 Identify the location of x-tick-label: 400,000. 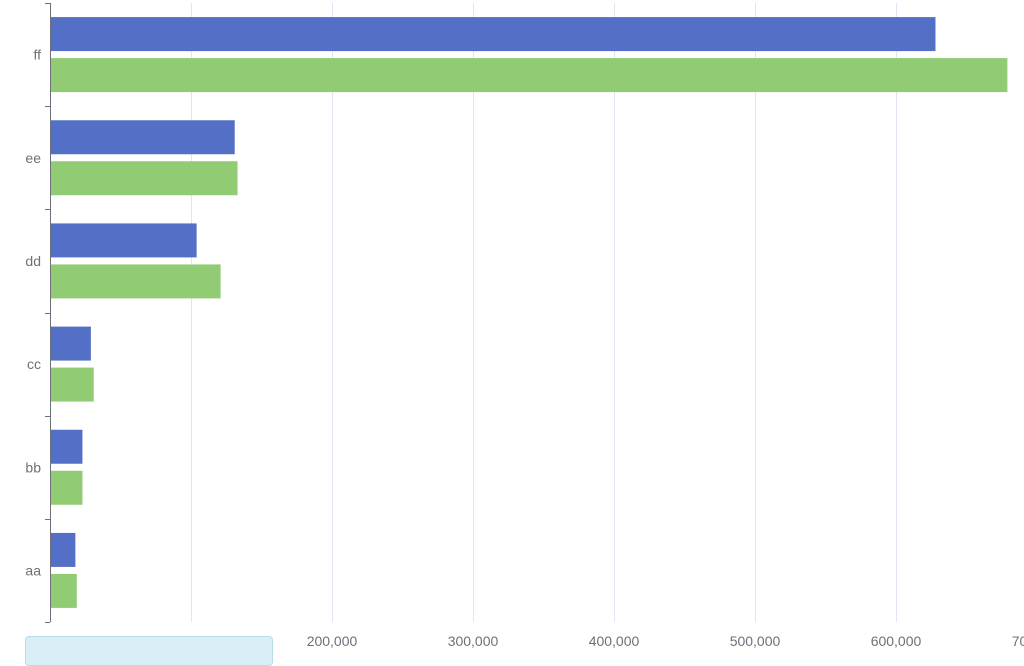
(614, 641).